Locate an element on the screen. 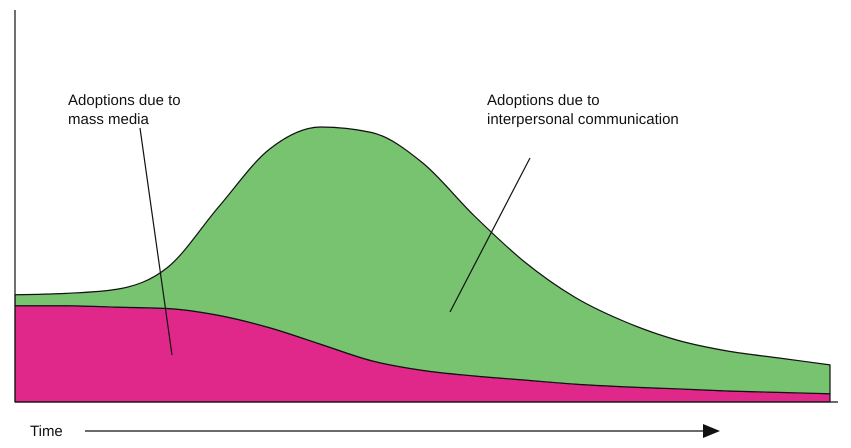 This screenshot has width=851, height=448. x-axis-title: Time is located at coordinates (46, 431).